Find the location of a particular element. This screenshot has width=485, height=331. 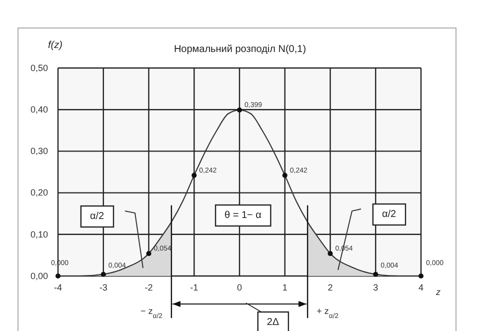

x-tick-label: 1 is located at coordinates (285, 287).